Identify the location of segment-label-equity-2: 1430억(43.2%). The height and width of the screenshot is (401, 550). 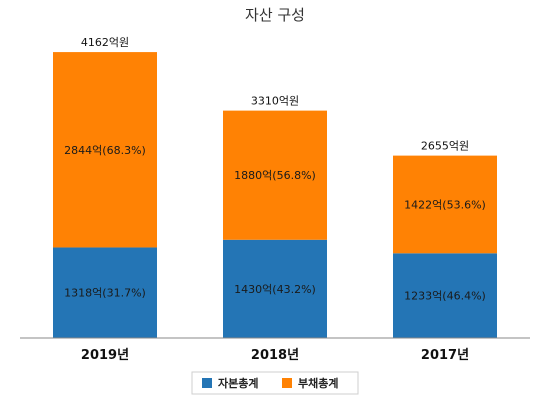
(275, 289).